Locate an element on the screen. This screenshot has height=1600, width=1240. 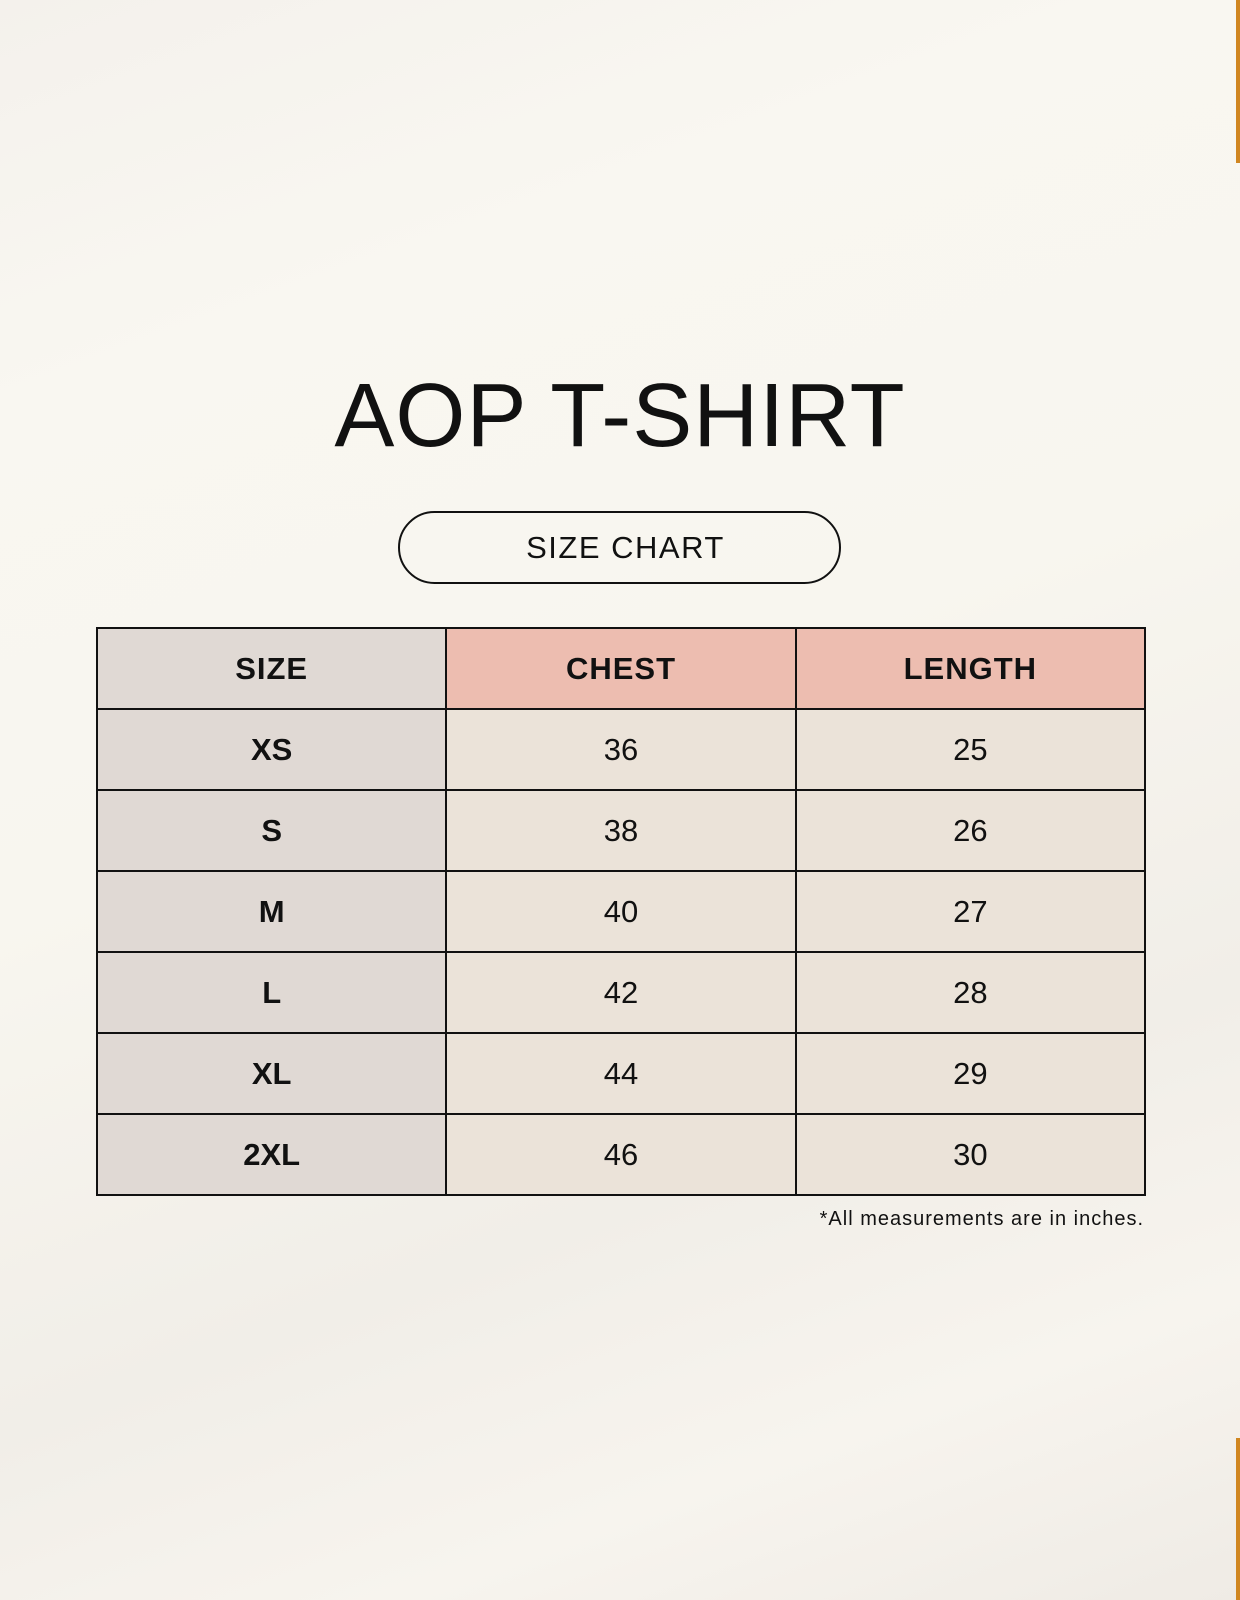
cell-length: 26 is located at coordinates (970, 830).